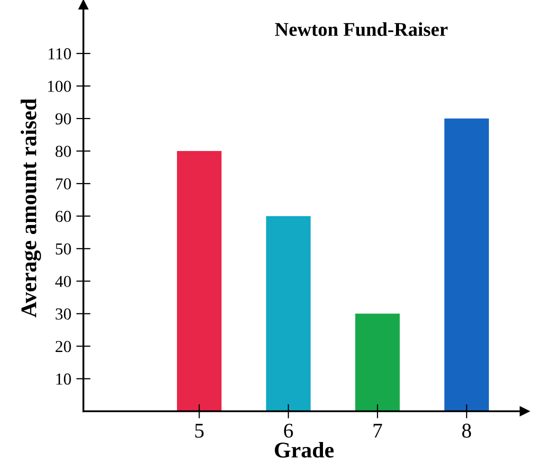 This screenshot has width=538, height=470. I want to click on y-tick-label: 90, so click(63, 118).